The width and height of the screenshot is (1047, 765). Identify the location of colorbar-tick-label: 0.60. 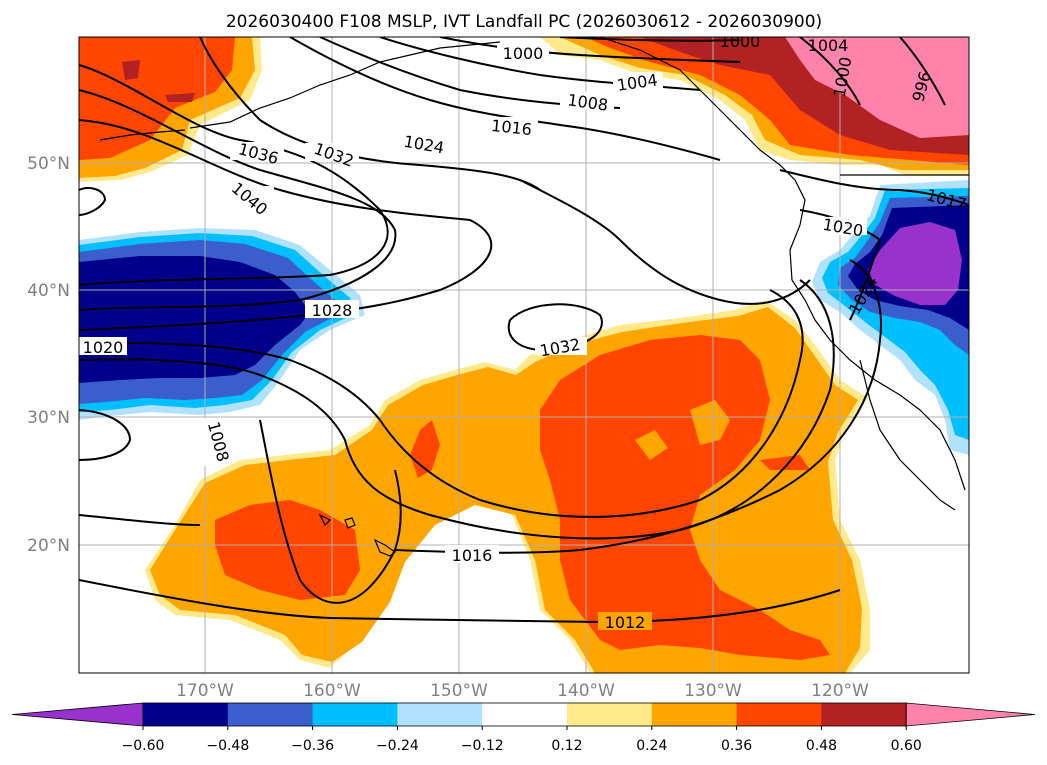
(906, 746).